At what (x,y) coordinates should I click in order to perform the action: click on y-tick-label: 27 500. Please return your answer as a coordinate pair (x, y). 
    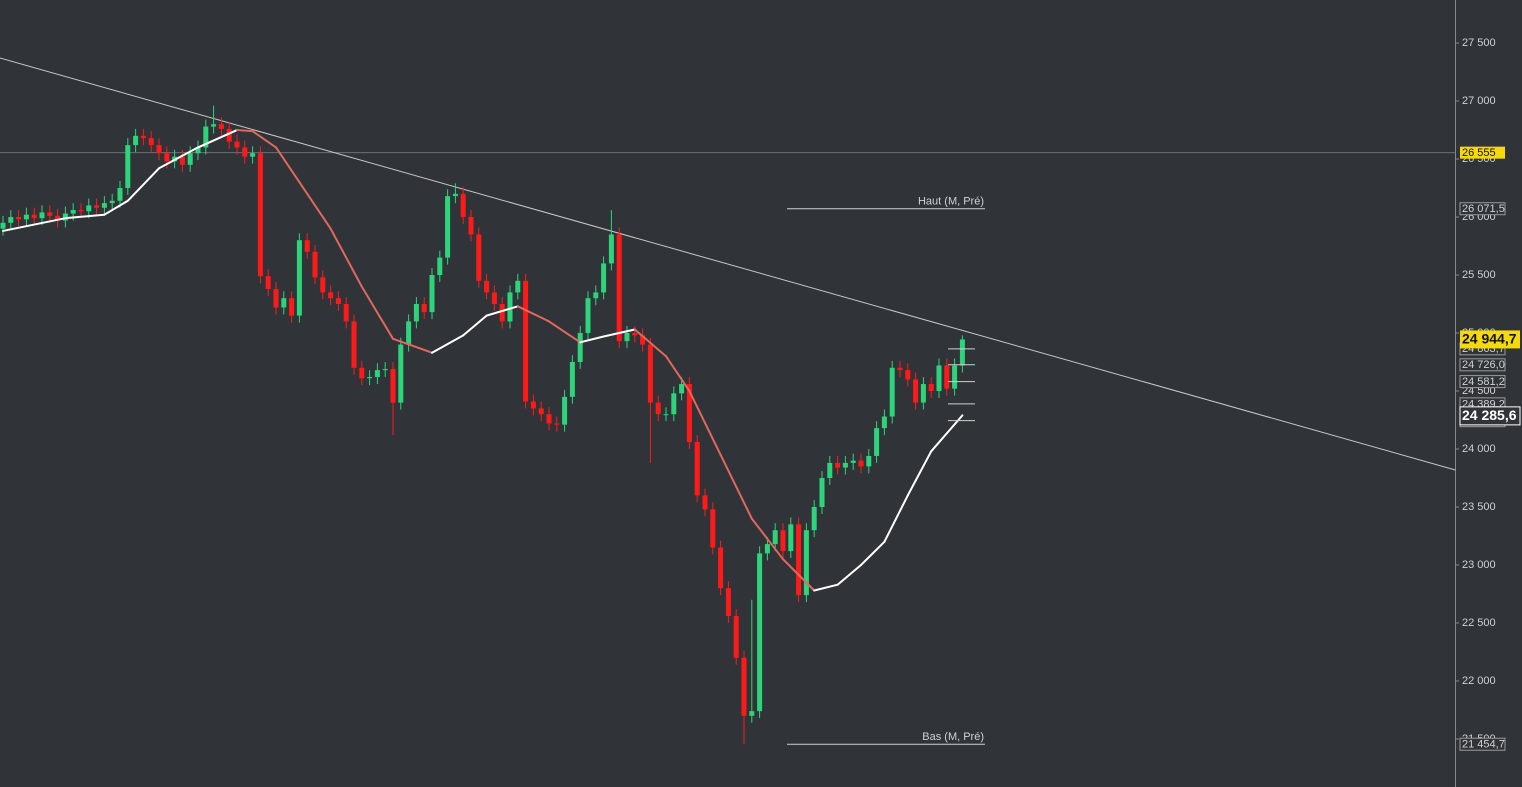
    Looking at the image, I should click on (1479, 43).